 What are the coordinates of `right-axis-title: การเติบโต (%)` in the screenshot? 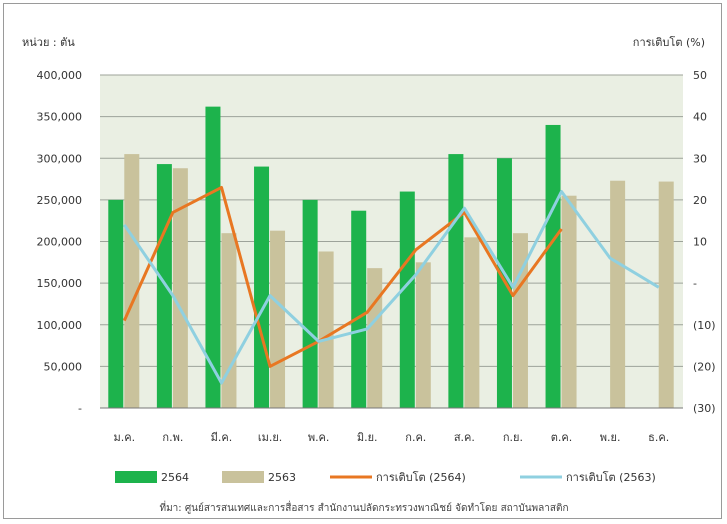 It's located at (669, 42).